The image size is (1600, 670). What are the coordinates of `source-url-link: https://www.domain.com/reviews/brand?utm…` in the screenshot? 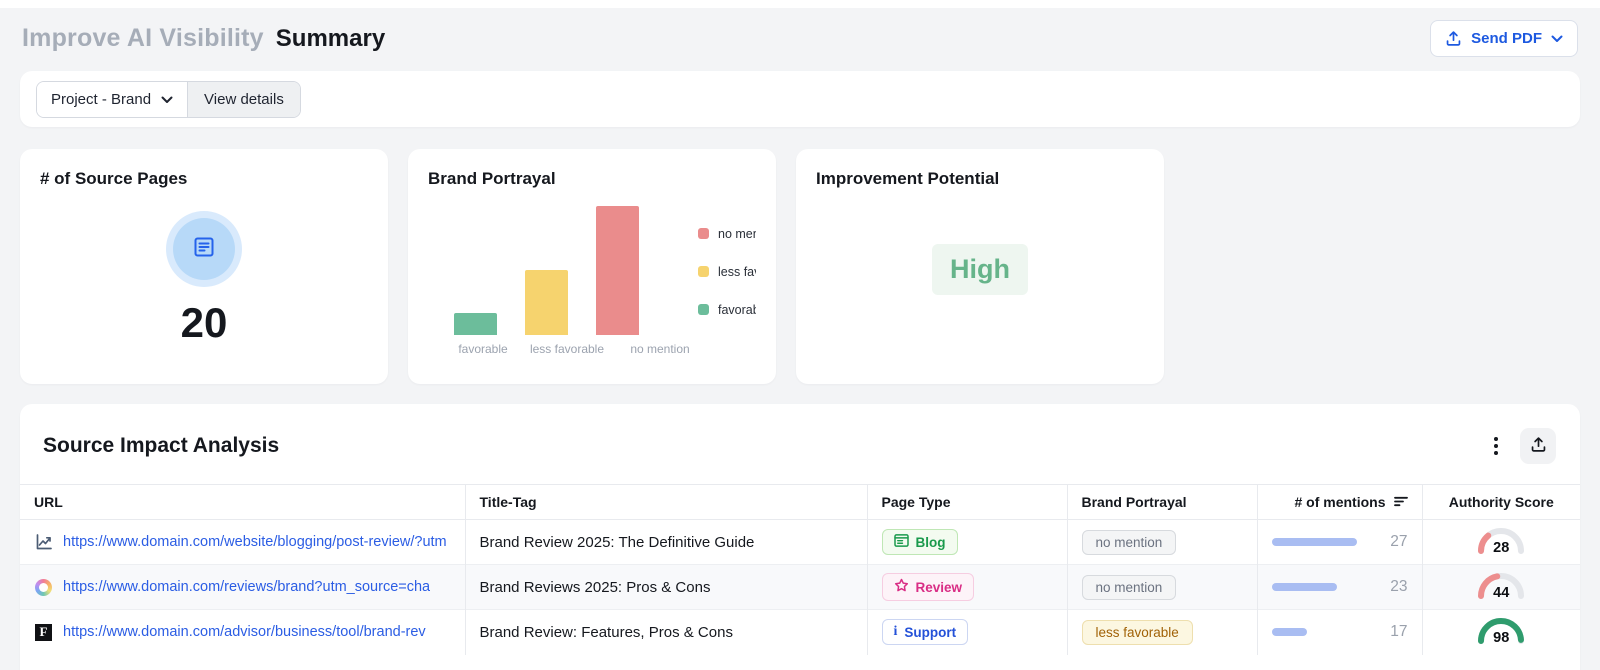 It's located at (247, 587).